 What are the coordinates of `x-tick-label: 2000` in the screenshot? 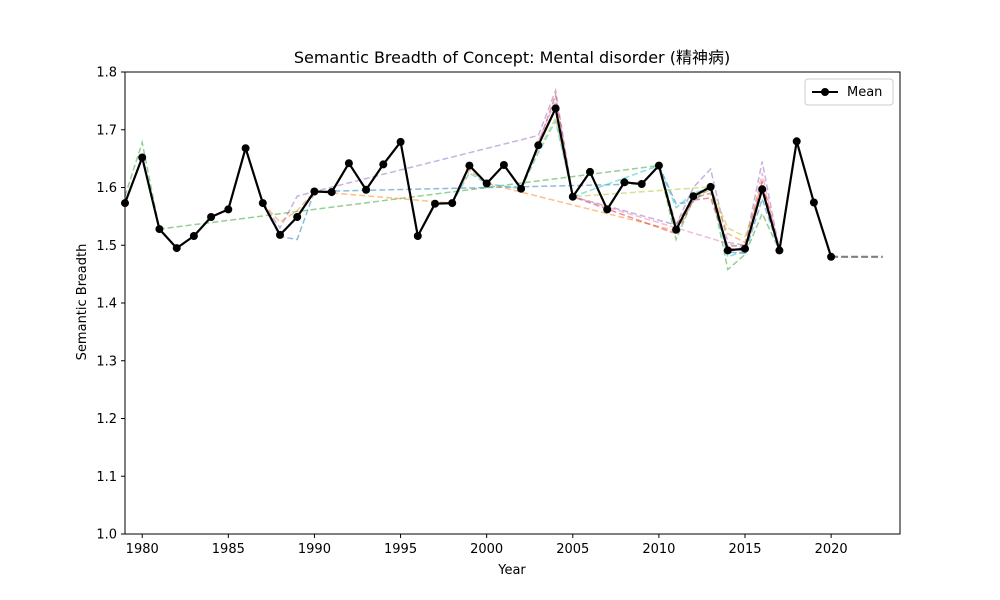 It's located at (486, 549).